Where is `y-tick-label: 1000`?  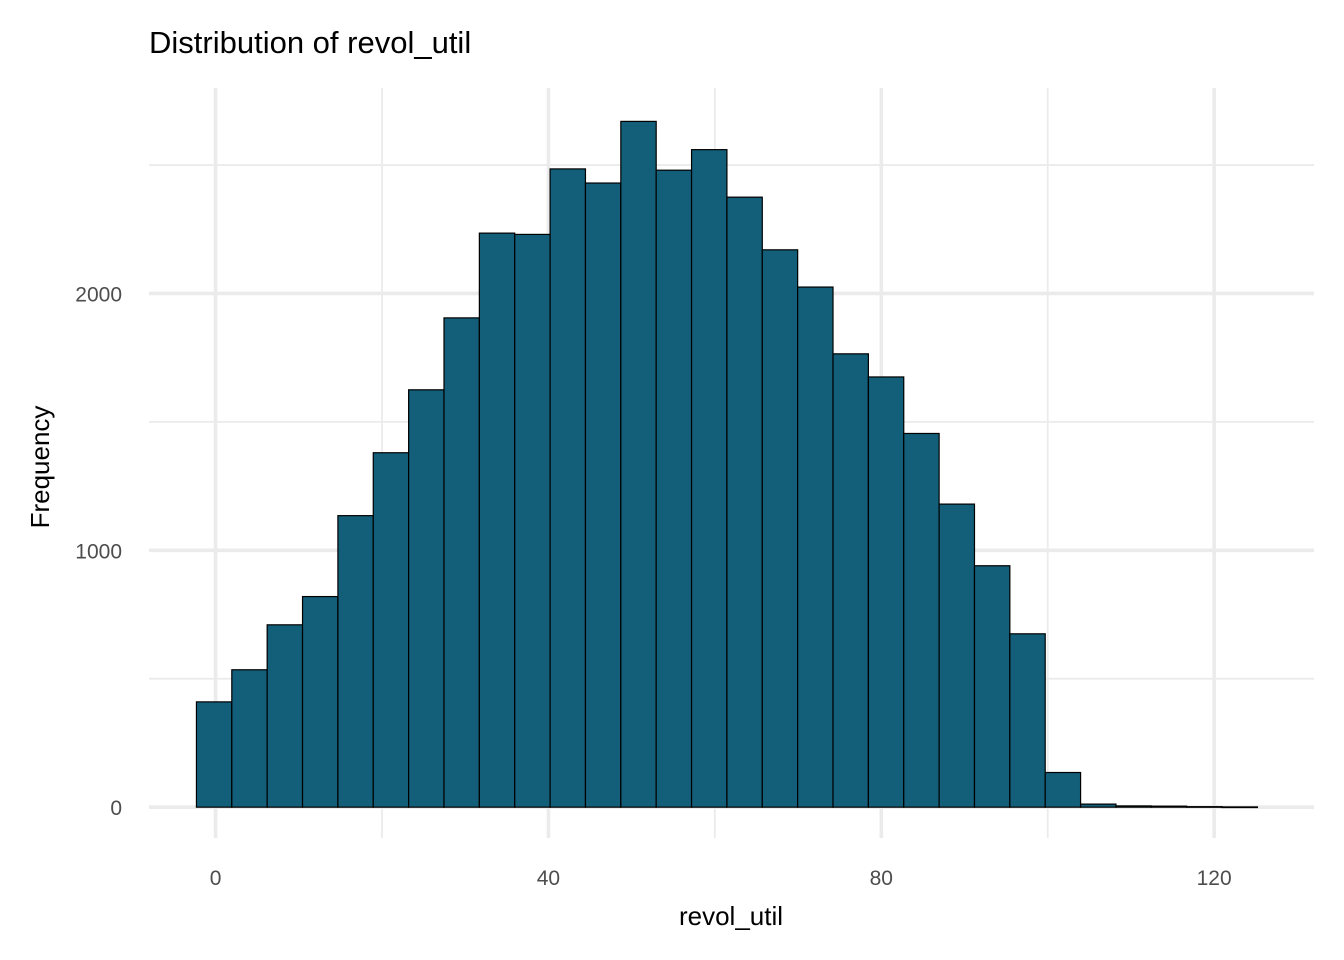 y-tick-label: 1000 is located at coordinates (98, 551).